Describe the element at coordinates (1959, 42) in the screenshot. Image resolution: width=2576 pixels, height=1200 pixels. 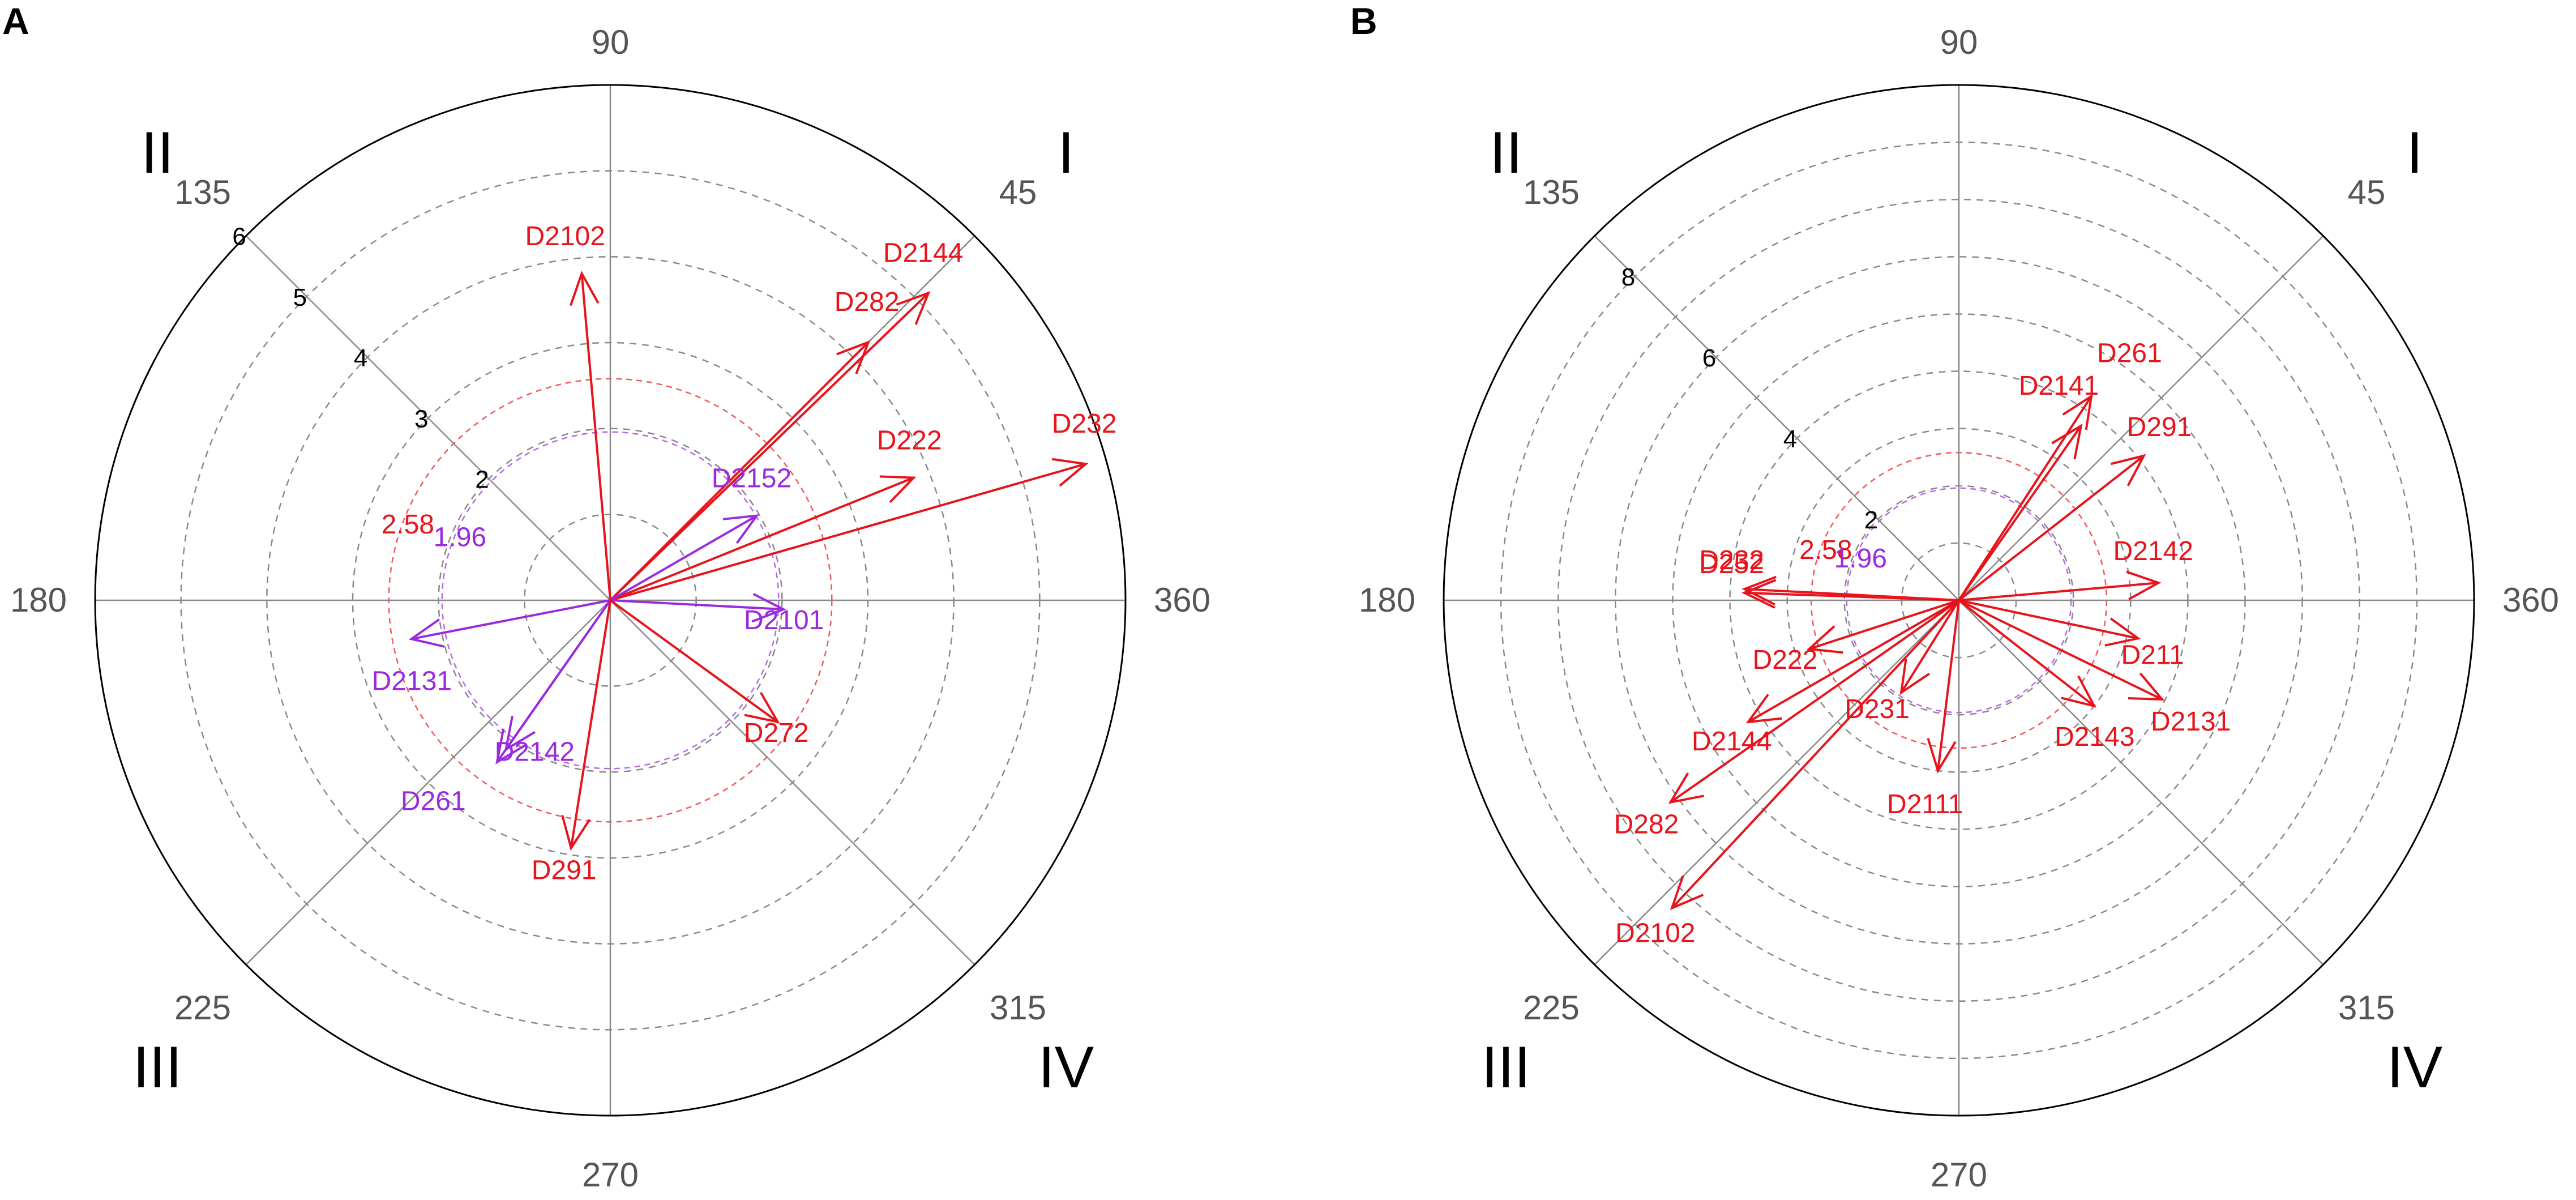
I see `angle-label: 90` at that location.